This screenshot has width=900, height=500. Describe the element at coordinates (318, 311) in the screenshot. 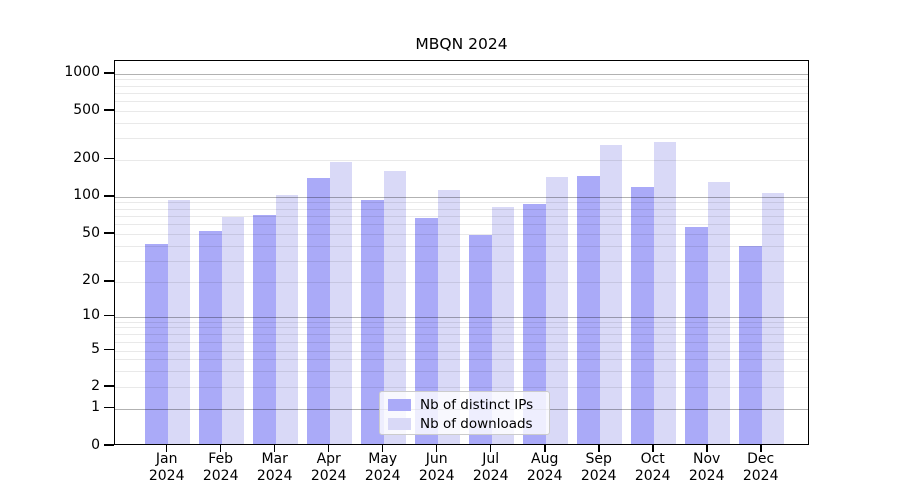

I see `bar-distinct-ips-apr-2024` at that location.